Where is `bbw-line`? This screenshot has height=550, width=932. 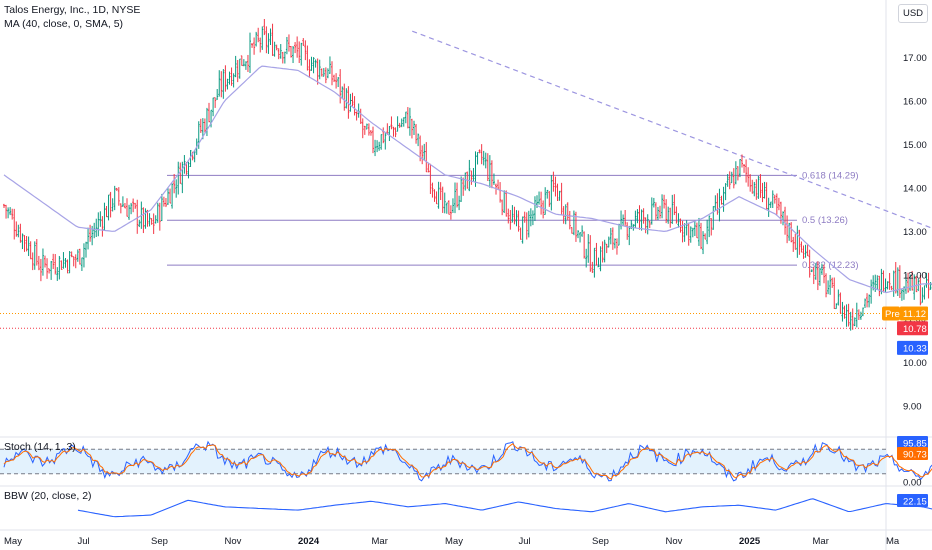 bbw-line is located at coordinates (504, 508).